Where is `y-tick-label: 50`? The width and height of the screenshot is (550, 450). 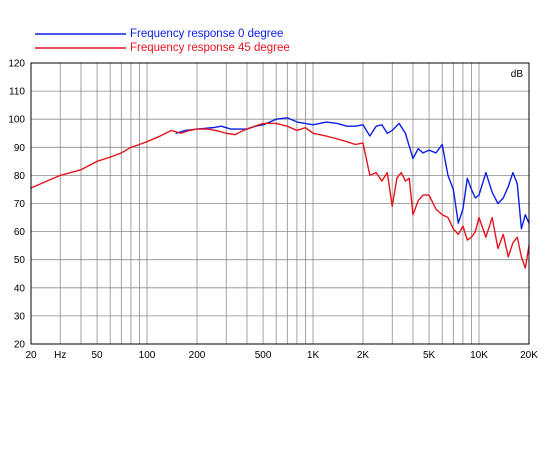 y-tick-label: 50 is located at coordinates (20, 260).